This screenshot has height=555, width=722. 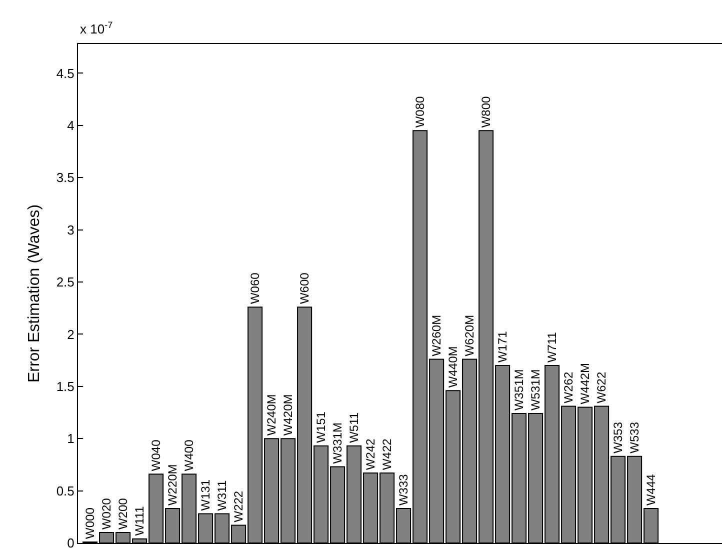 I want to click on x-tick-label: W220M, so click(x=173, y=485).